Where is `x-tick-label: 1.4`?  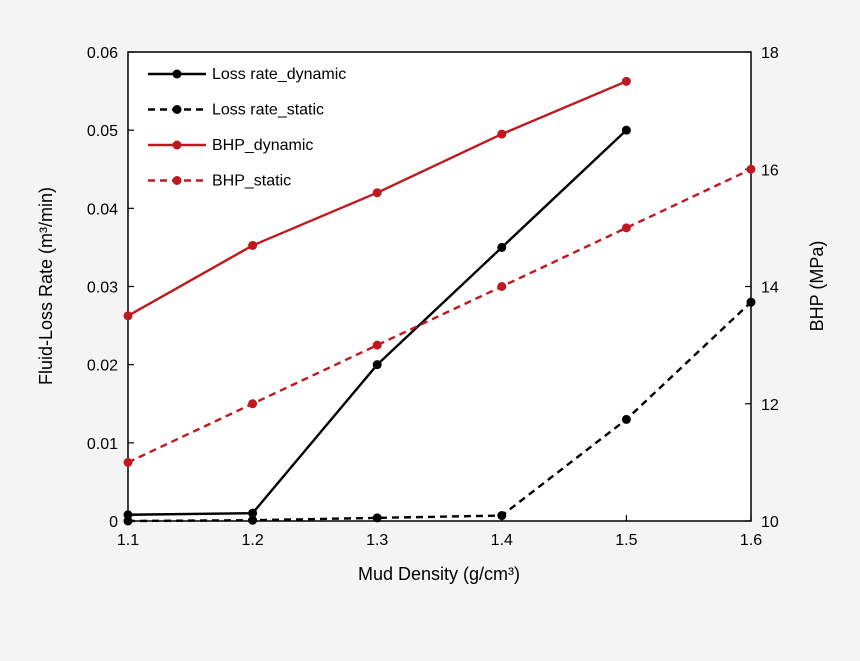
x-tick-label: 1.4 is located at coordinates (502, 540).